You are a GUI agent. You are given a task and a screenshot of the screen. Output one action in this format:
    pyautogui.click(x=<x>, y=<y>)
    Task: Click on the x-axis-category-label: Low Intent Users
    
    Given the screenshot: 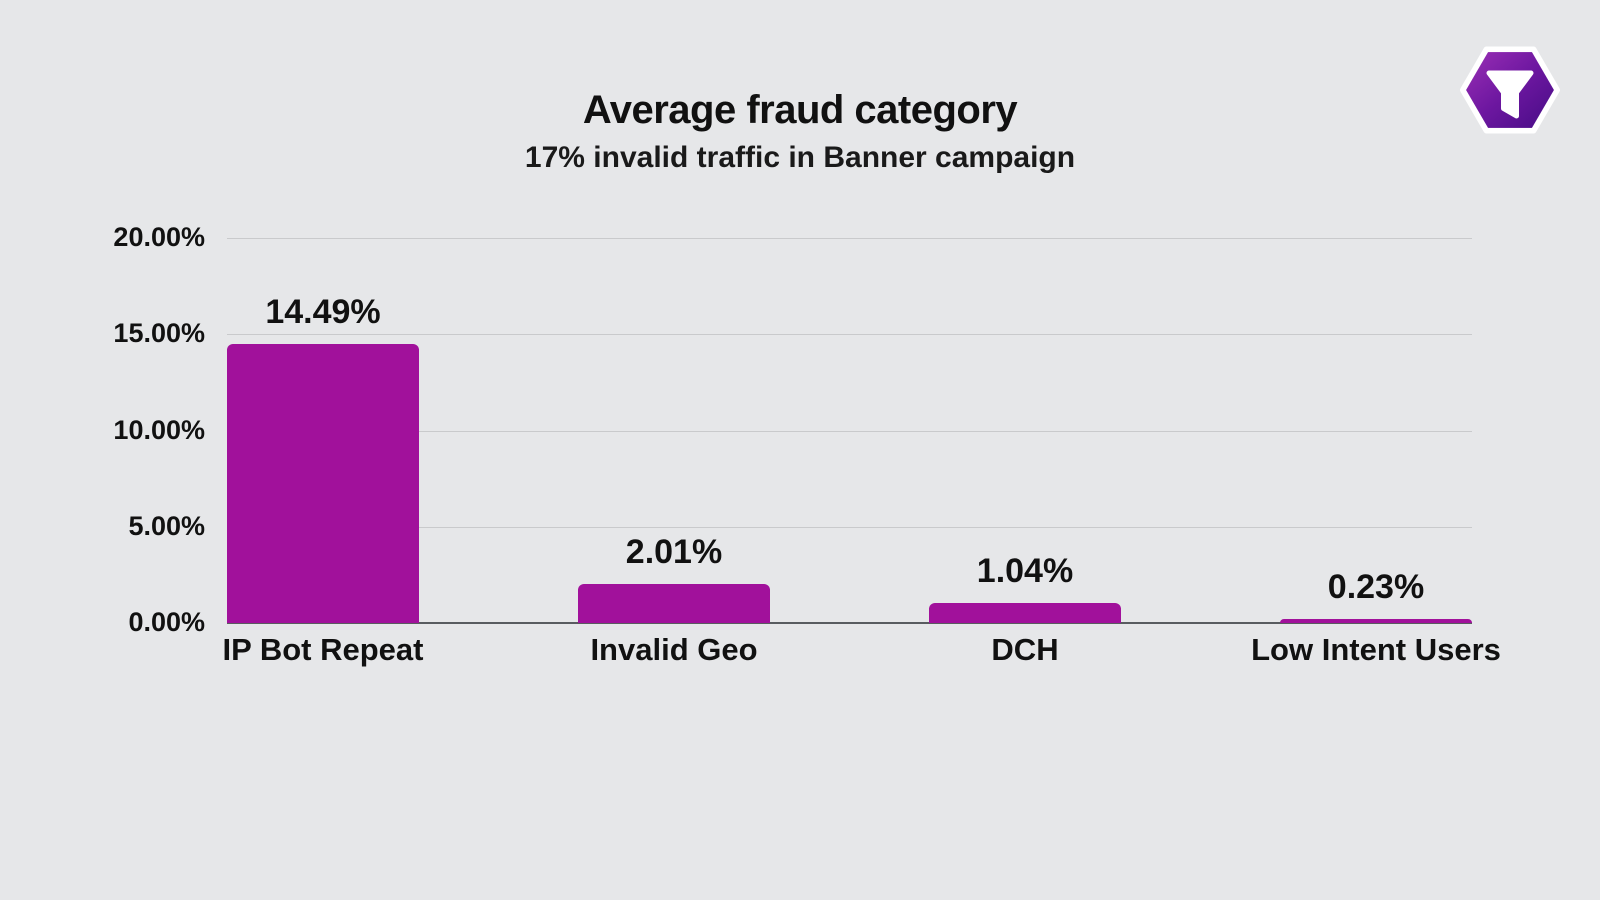 What is the action you would take?
    pyautogui.click(x=1376, y=649)
    